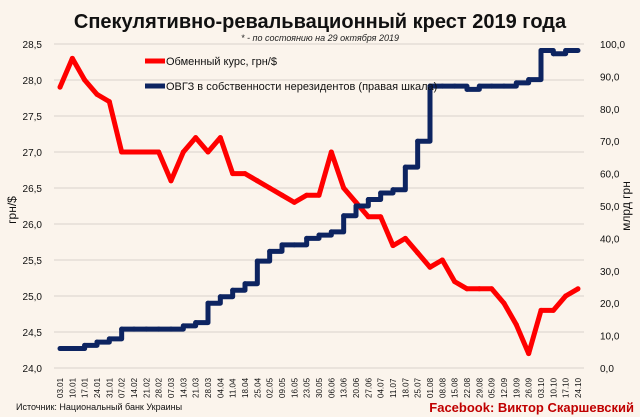 The width and height of the screenshot is (640, 417). I want to click on chart-subtitle: * - по состоянию на 29 октября 2019, so click(320, 38).